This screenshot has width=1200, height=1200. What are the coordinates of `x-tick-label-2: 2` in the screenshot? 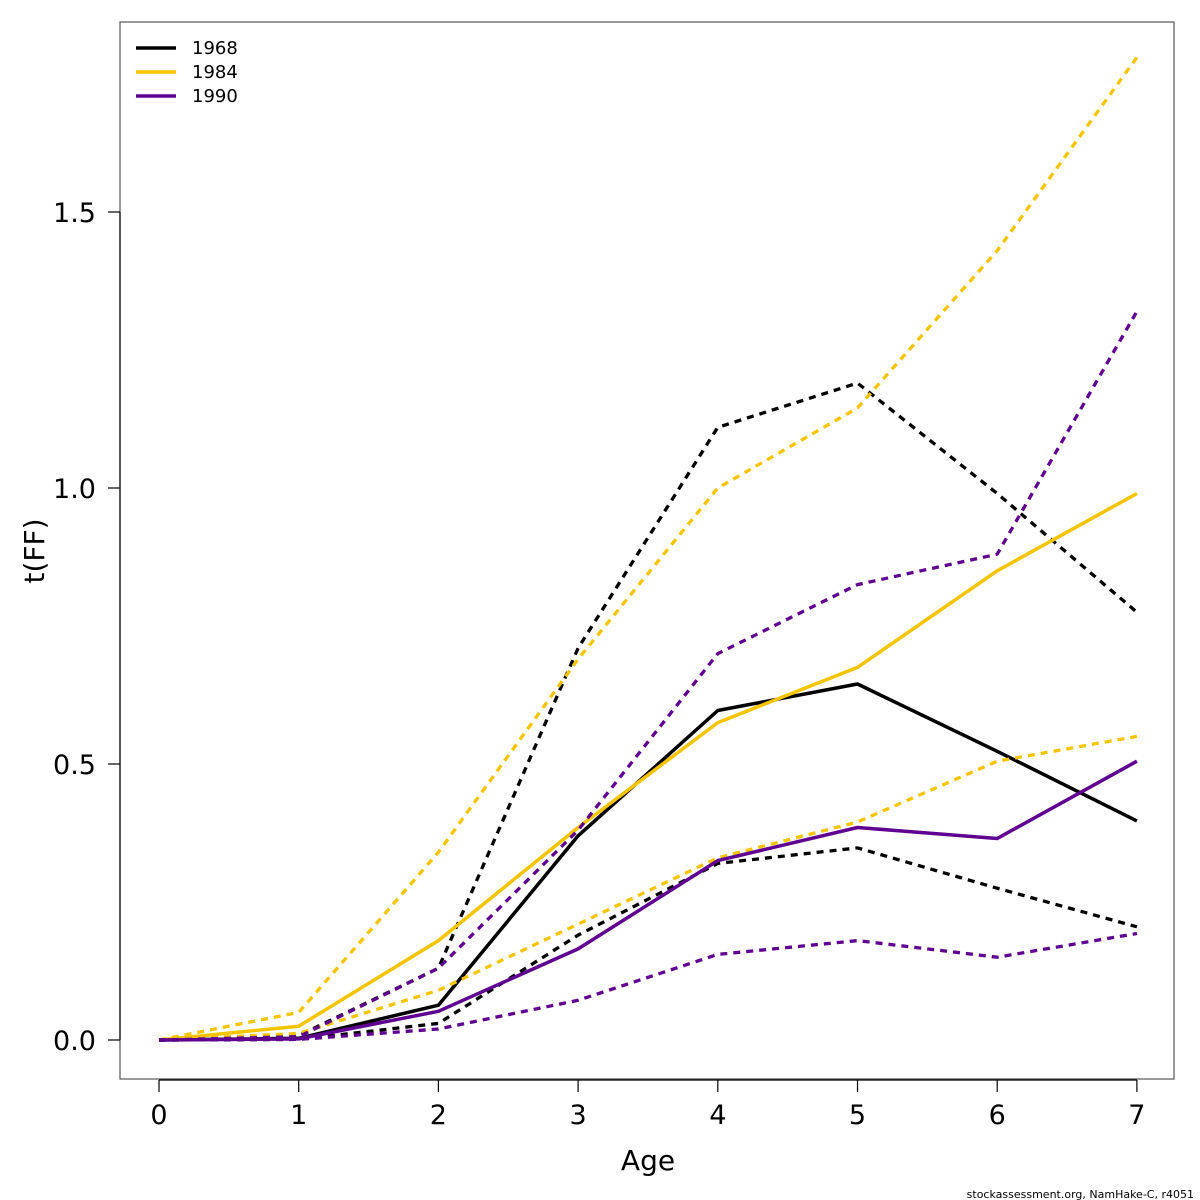 It's located at (438, 1115).